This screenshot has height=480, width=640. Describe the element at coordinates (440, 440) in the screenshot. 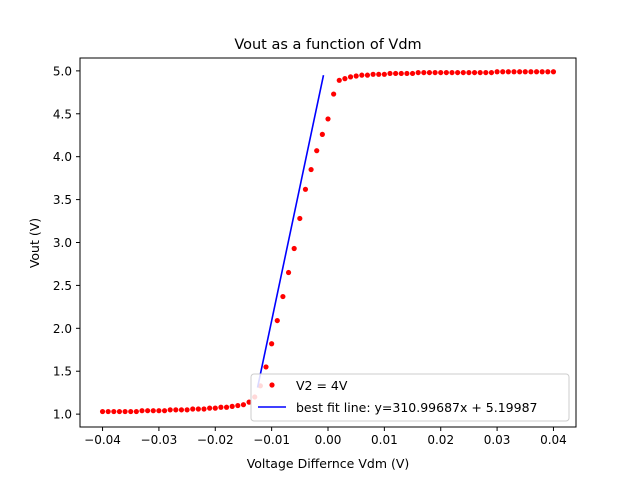

I see `x-tick-label: 0.02` at that location.